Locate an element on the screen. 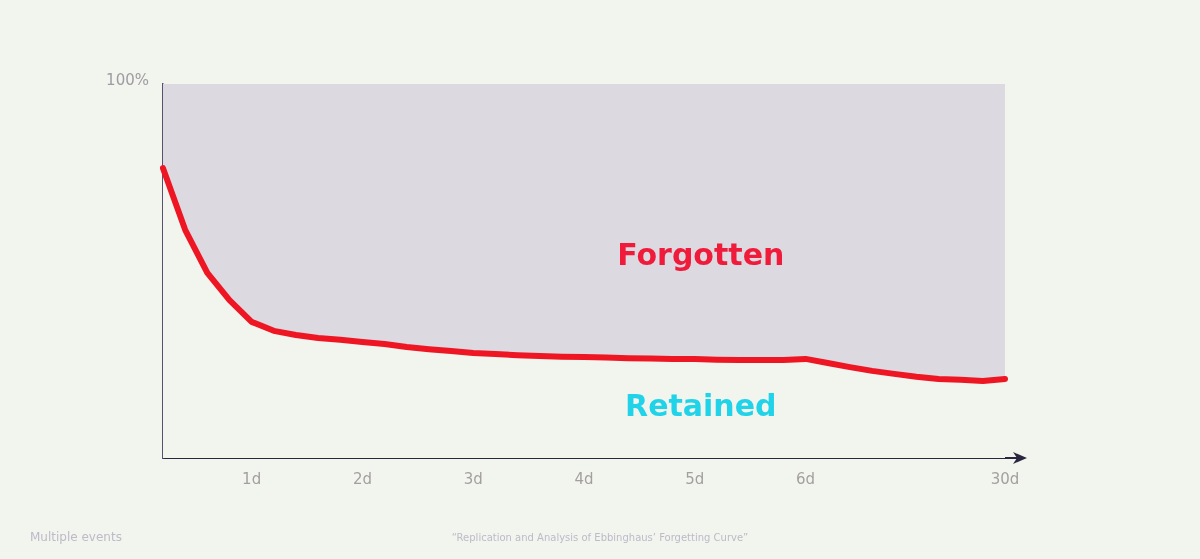 The width and height of the screenshot is (1200, 559). x-tick-label: 6d is located at coordinates (806, 478).